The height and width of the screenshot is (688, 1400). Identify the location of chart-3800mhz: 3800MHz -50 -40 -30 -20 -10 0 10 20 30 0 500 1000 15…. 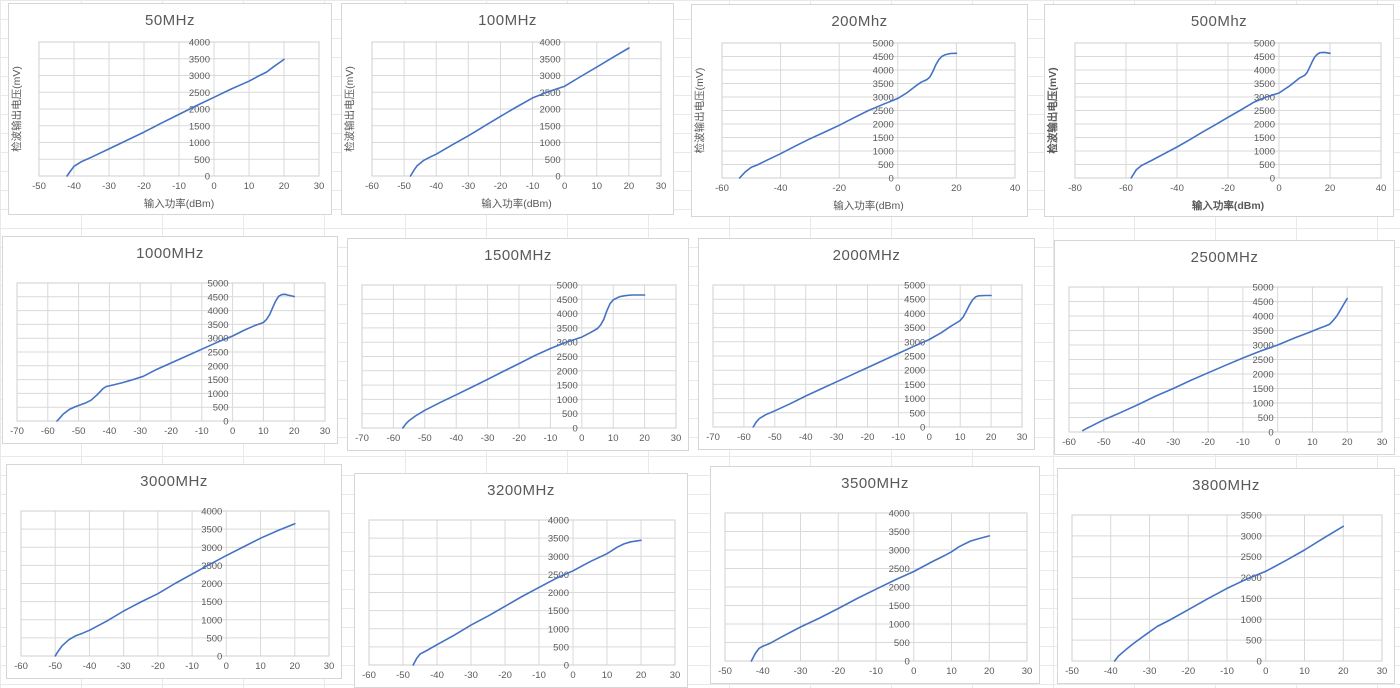
(1226, 576).